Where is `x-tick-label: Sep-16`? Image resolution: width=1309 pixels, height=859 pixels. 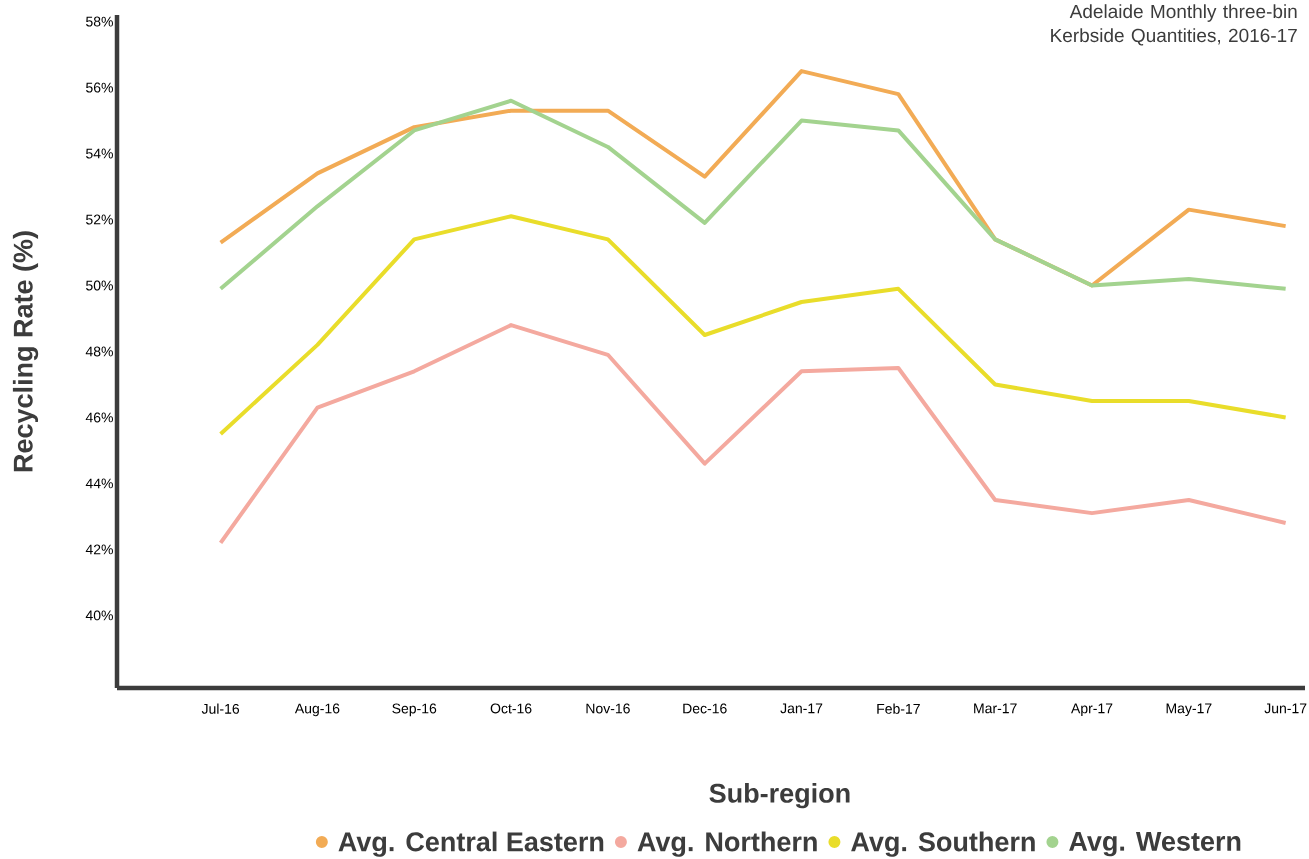
x-tick-label: Sep-16 is located at coordinates (414, 710).